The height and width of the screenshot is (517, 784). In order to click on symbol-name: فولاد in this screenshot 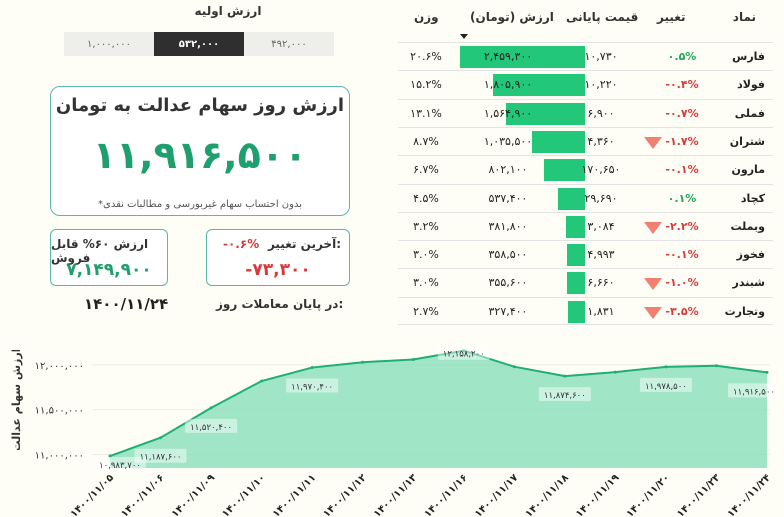, I will do `click(751, 85)`.